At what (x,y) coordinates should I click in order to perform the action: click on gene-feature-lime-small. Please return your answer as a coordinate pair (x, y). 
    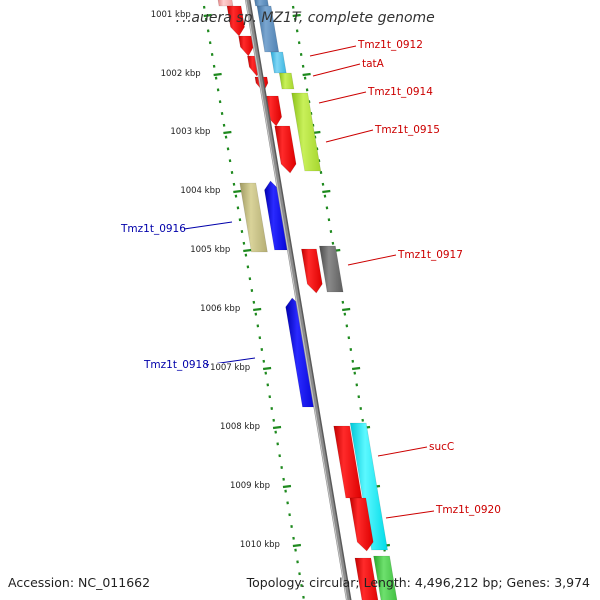
    Looking at the image, I should click on (286, 81).